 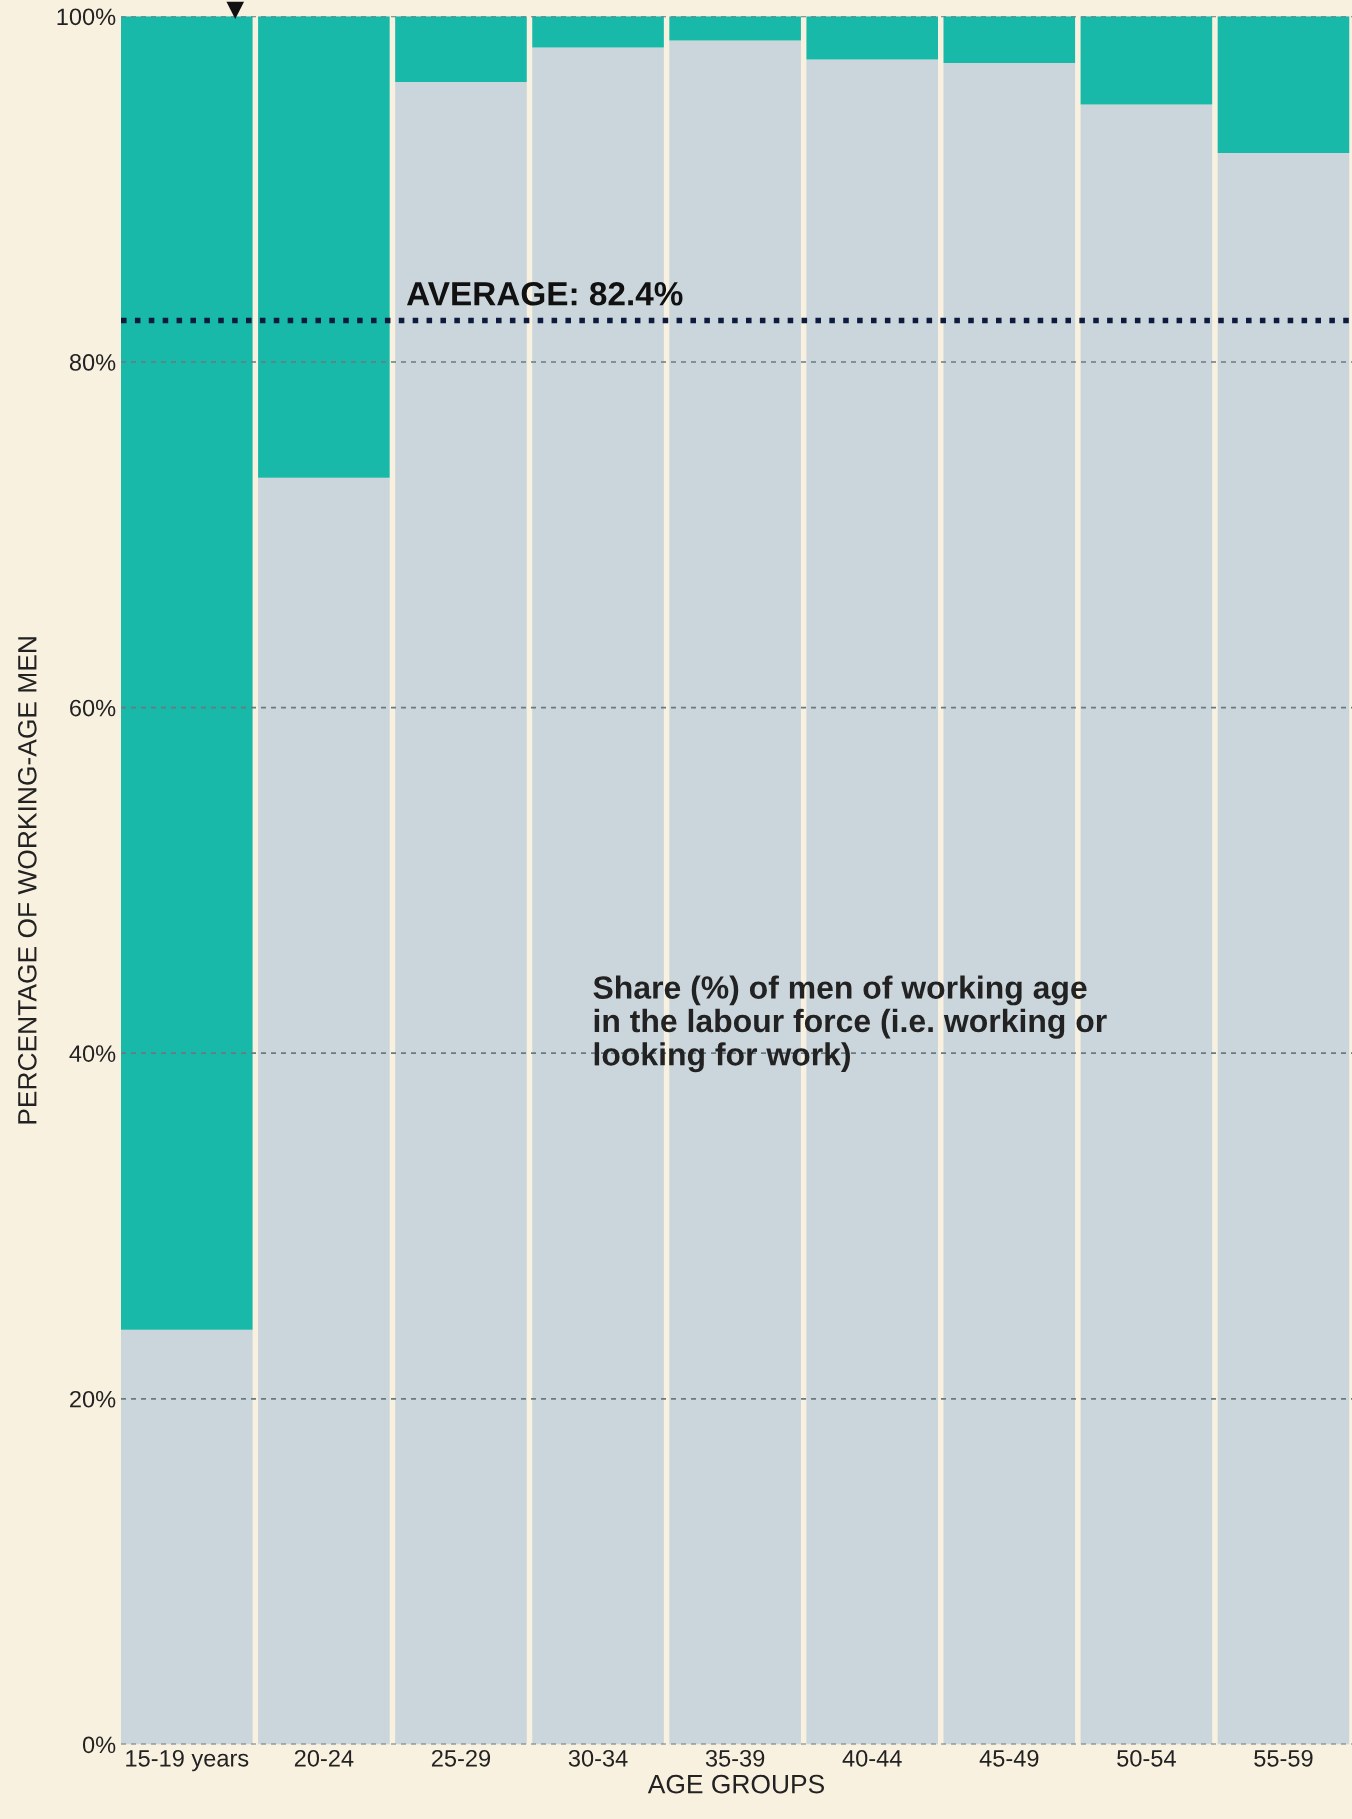 I want to click on ref-line-label: AVERAGE: 82.4%, so click(x=544, y=293).